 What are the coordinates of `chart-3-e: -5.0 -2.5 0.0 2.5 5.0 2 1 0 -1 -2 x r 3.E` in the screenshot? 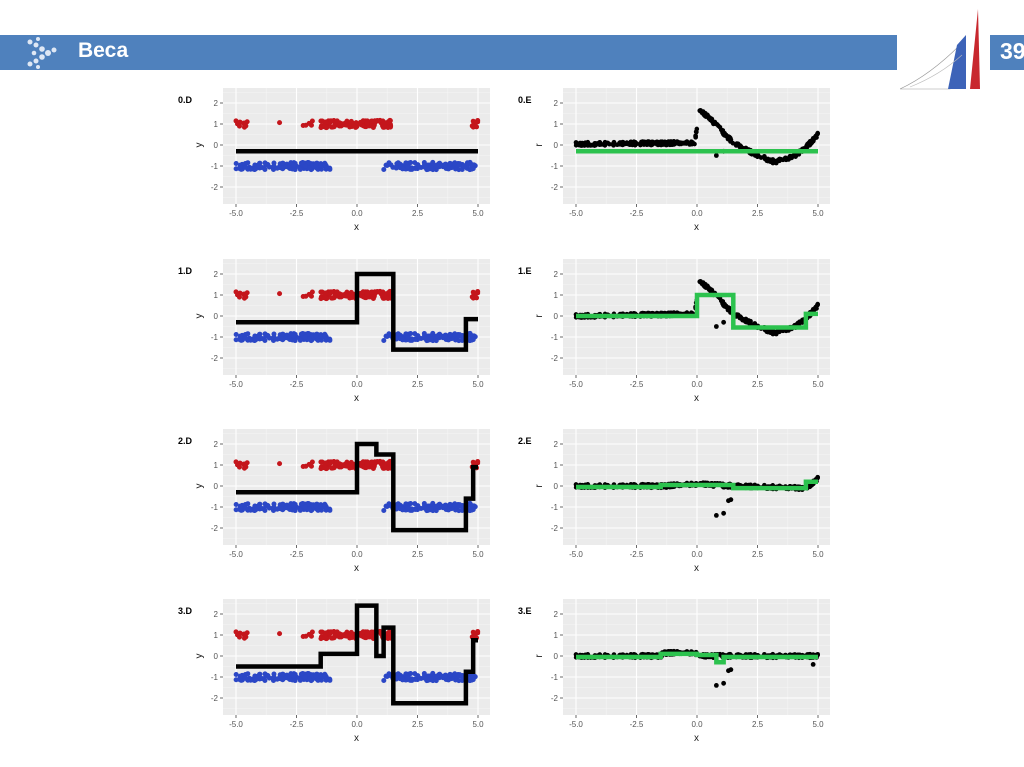 It's located at (675, 674).